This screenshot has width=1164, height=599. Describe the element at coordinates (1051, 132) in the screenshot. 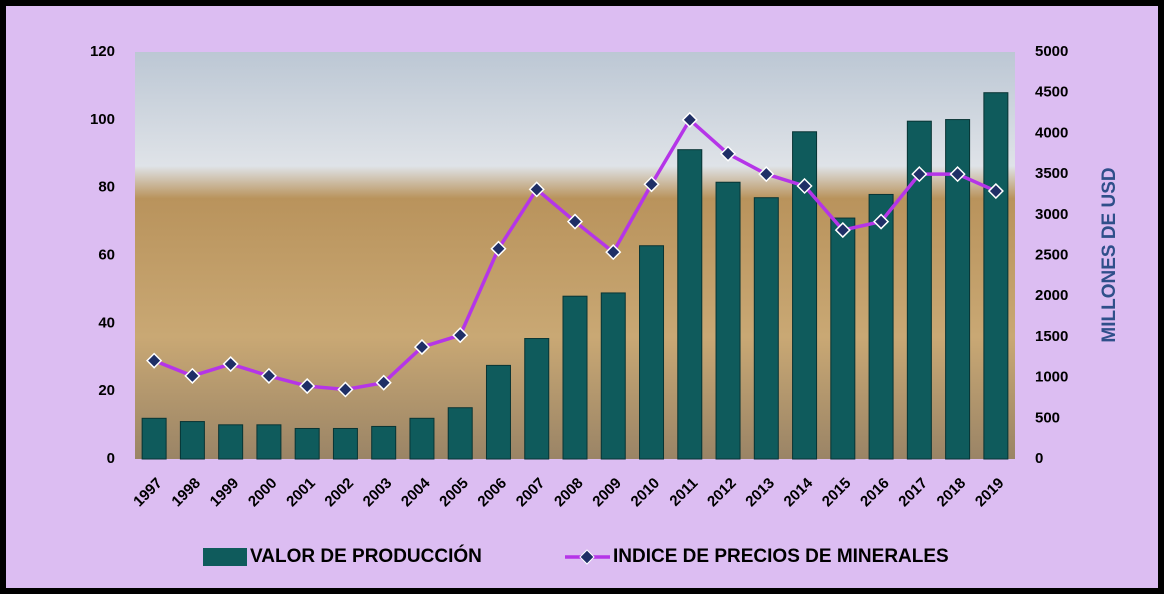

I see `y2-tick-label: 4000` at that location.